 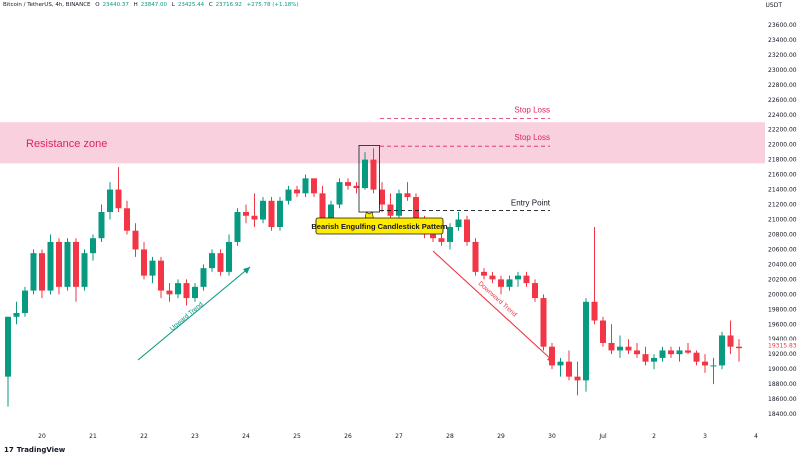 What do you see at coordinates (782, 249) in the screenshot?
I see `price-tick-label: 20600.00` at bounding box center [782, 249].